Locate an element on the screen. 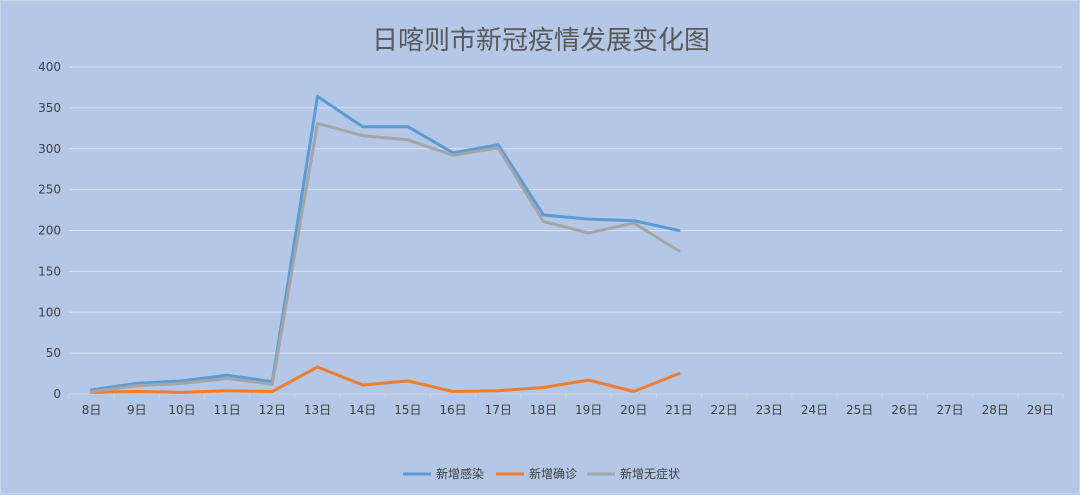 This screenshot has height=495, width=1080. y-tick-label: 200 is located at coordinates (49, 231).